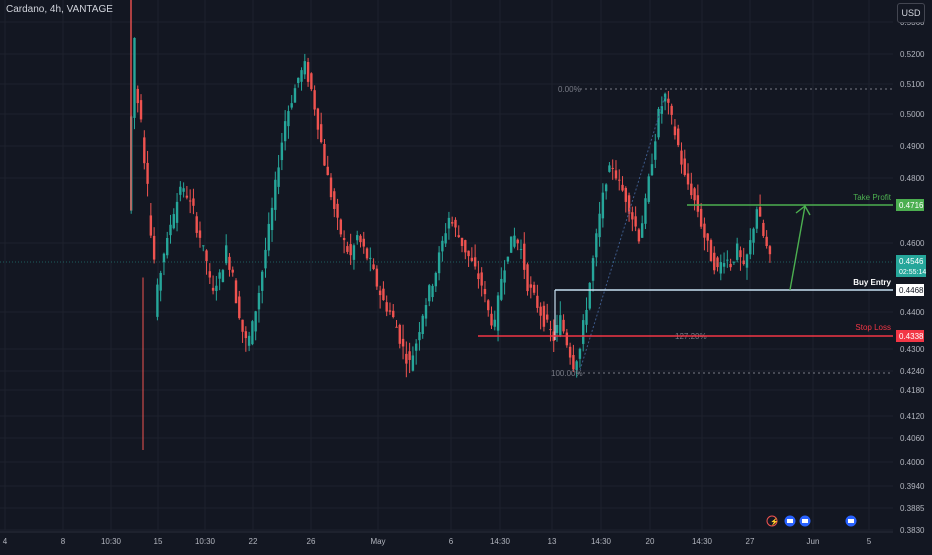 This screenshot has height=555, width=932. What do you see at coordinates (910, 336) in the screenshot?
I see `stop-loss-price-tag` at bounding box center [910, 336].